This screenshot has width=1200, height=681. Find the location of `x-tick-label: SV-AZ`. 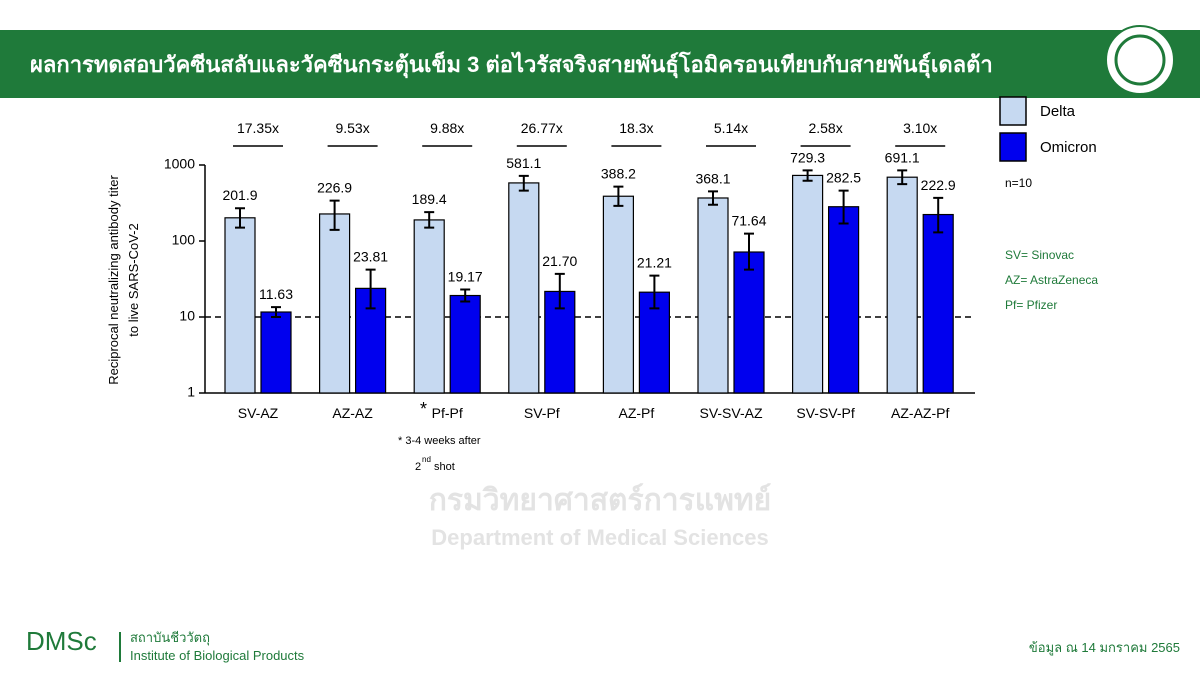

x-tick-label: SV-AZ is located at coordinates (258, 413).